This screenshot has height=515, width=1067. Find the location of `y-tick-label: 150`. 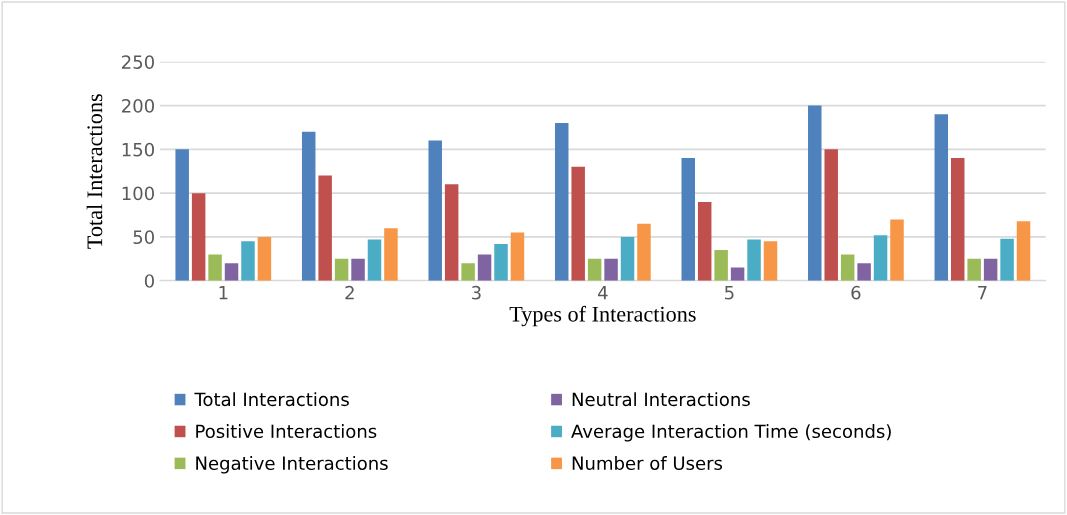

y-tick-label: 150 is located at coordinates (138, 149).